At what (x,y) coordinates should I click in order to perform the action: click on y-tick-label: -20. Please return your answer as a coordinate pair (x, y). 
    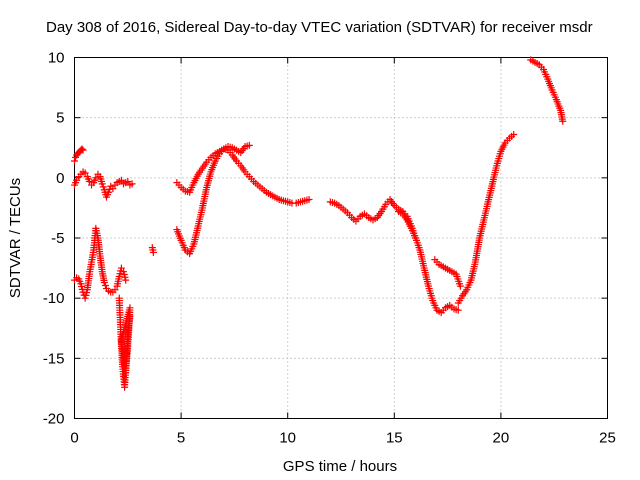
    Looking at the image, I should click on (54, 419).